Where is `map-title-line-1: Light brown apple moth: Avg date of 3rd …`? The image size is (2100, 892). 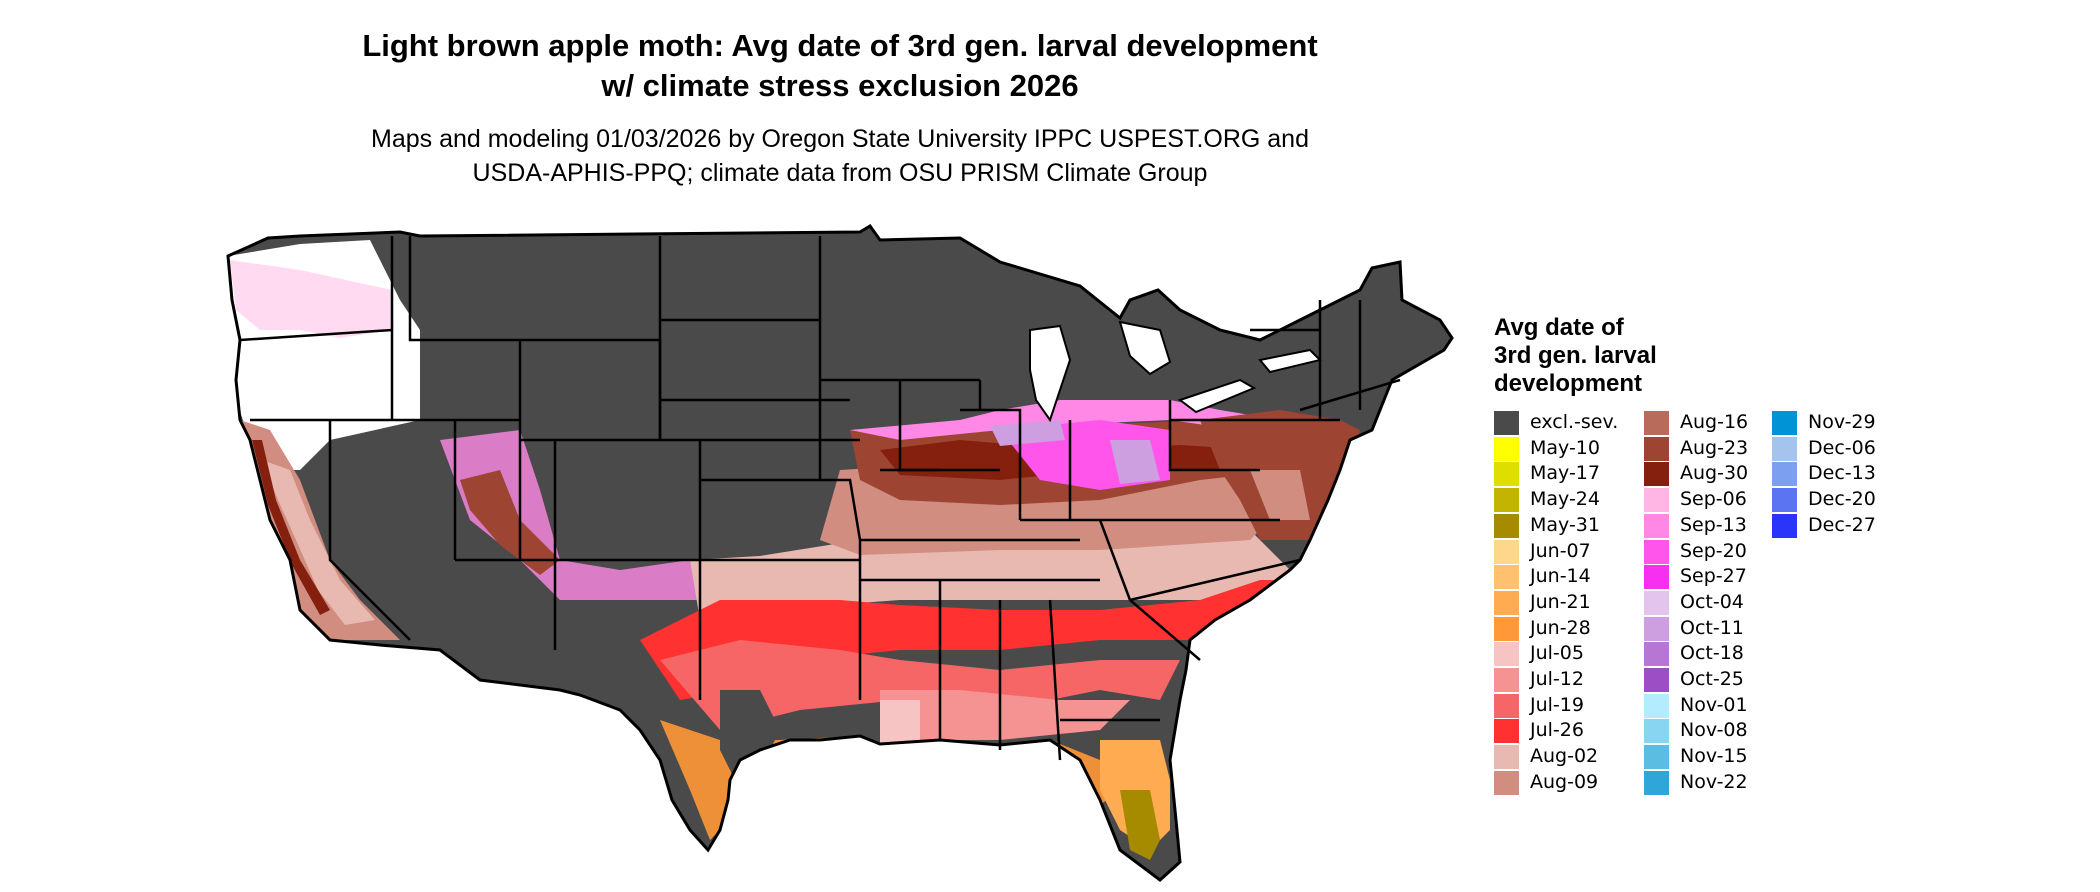
map-title-line-1: Light brown apple moth: Avg date of 3rd … is located at coordinates (840, 45).